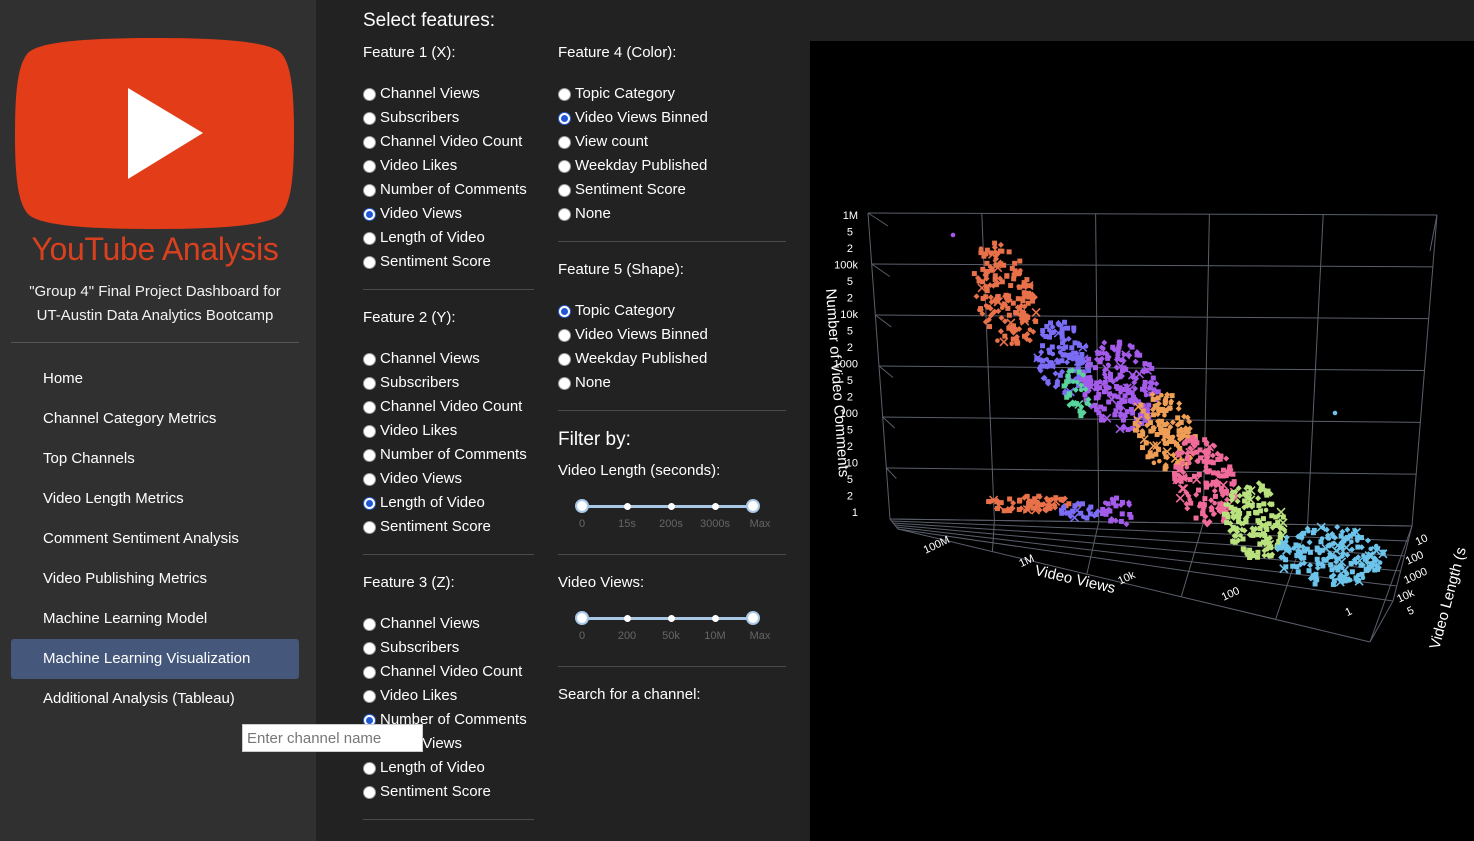 The image size is (1474, 841). Describe the element at coordinates (675, 630) in the screenshot. I see `video-views-range-slider: 0 200 50k 10M Max` at that location.